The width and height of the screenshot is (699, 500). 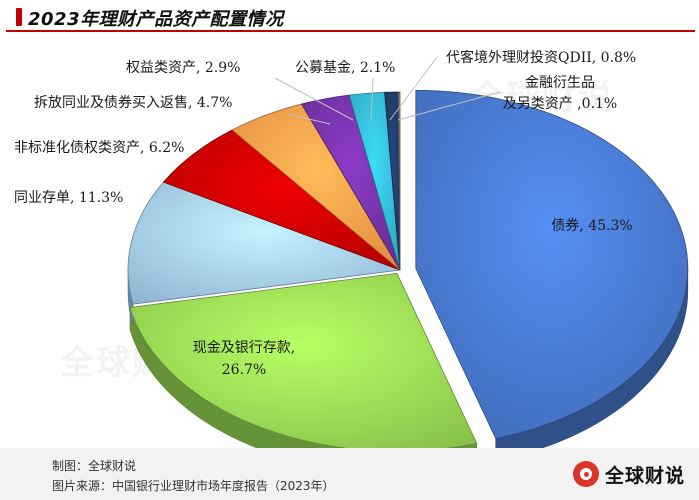 I want to click on brand: 全球财说, so click(x=628, y=474).